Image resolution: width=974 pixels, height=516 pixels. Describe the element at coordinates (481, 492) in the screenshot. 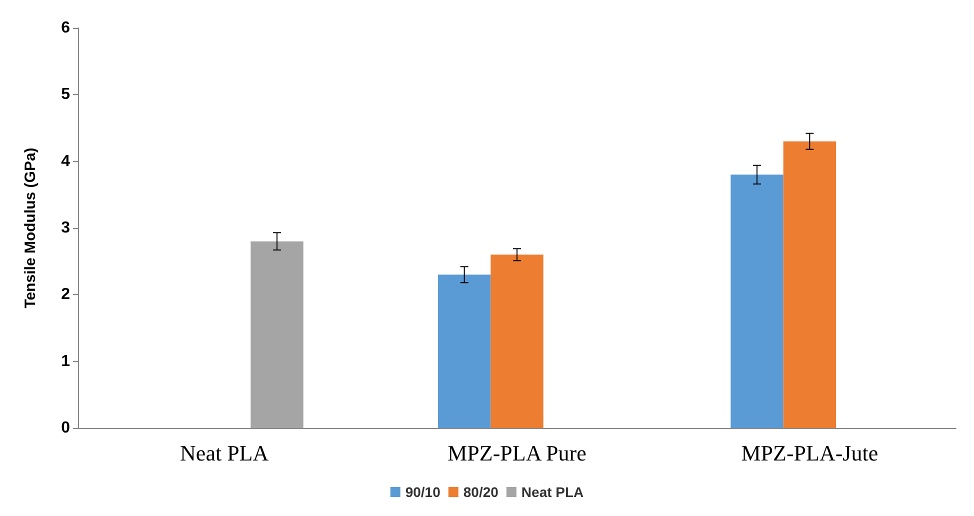

I see `legend-label: 80/20` at that location.